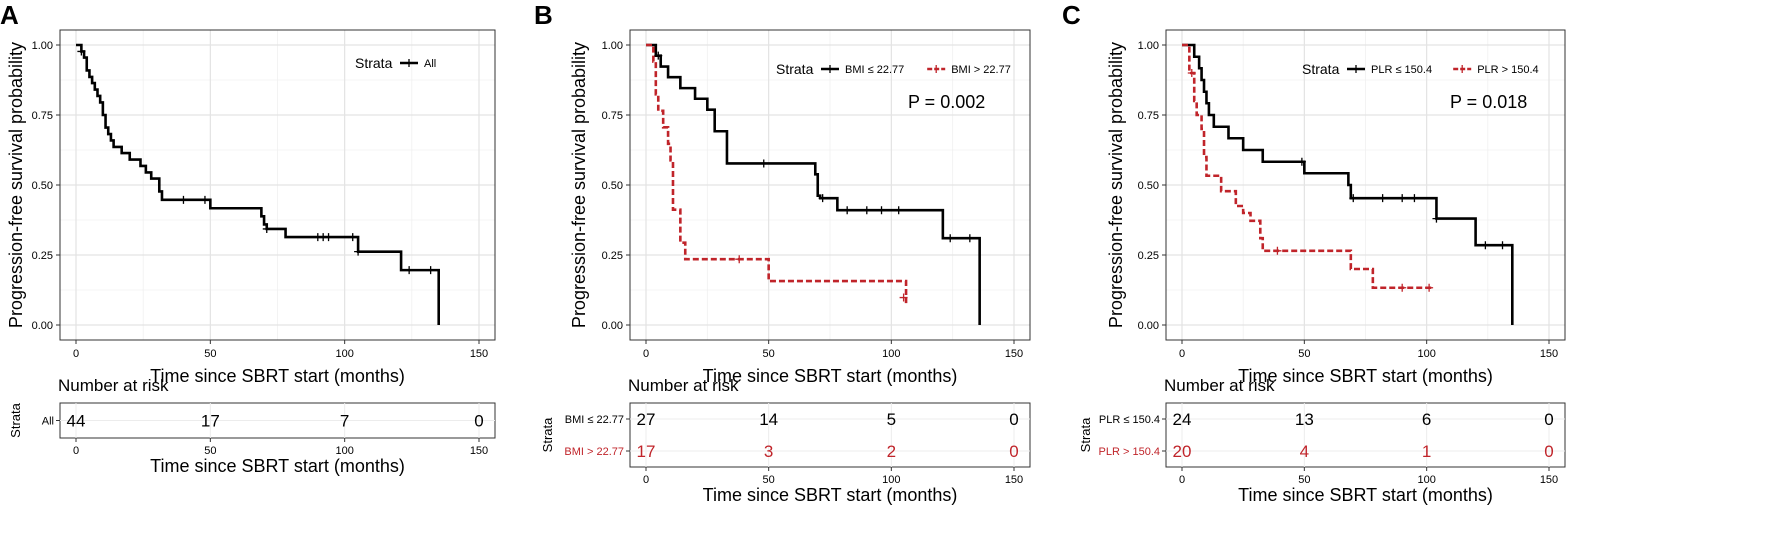 The image size is (1780, 541). Describe the element at coordinates (768, 451) in the screenshot. I see `risk-count: 3` at that location.